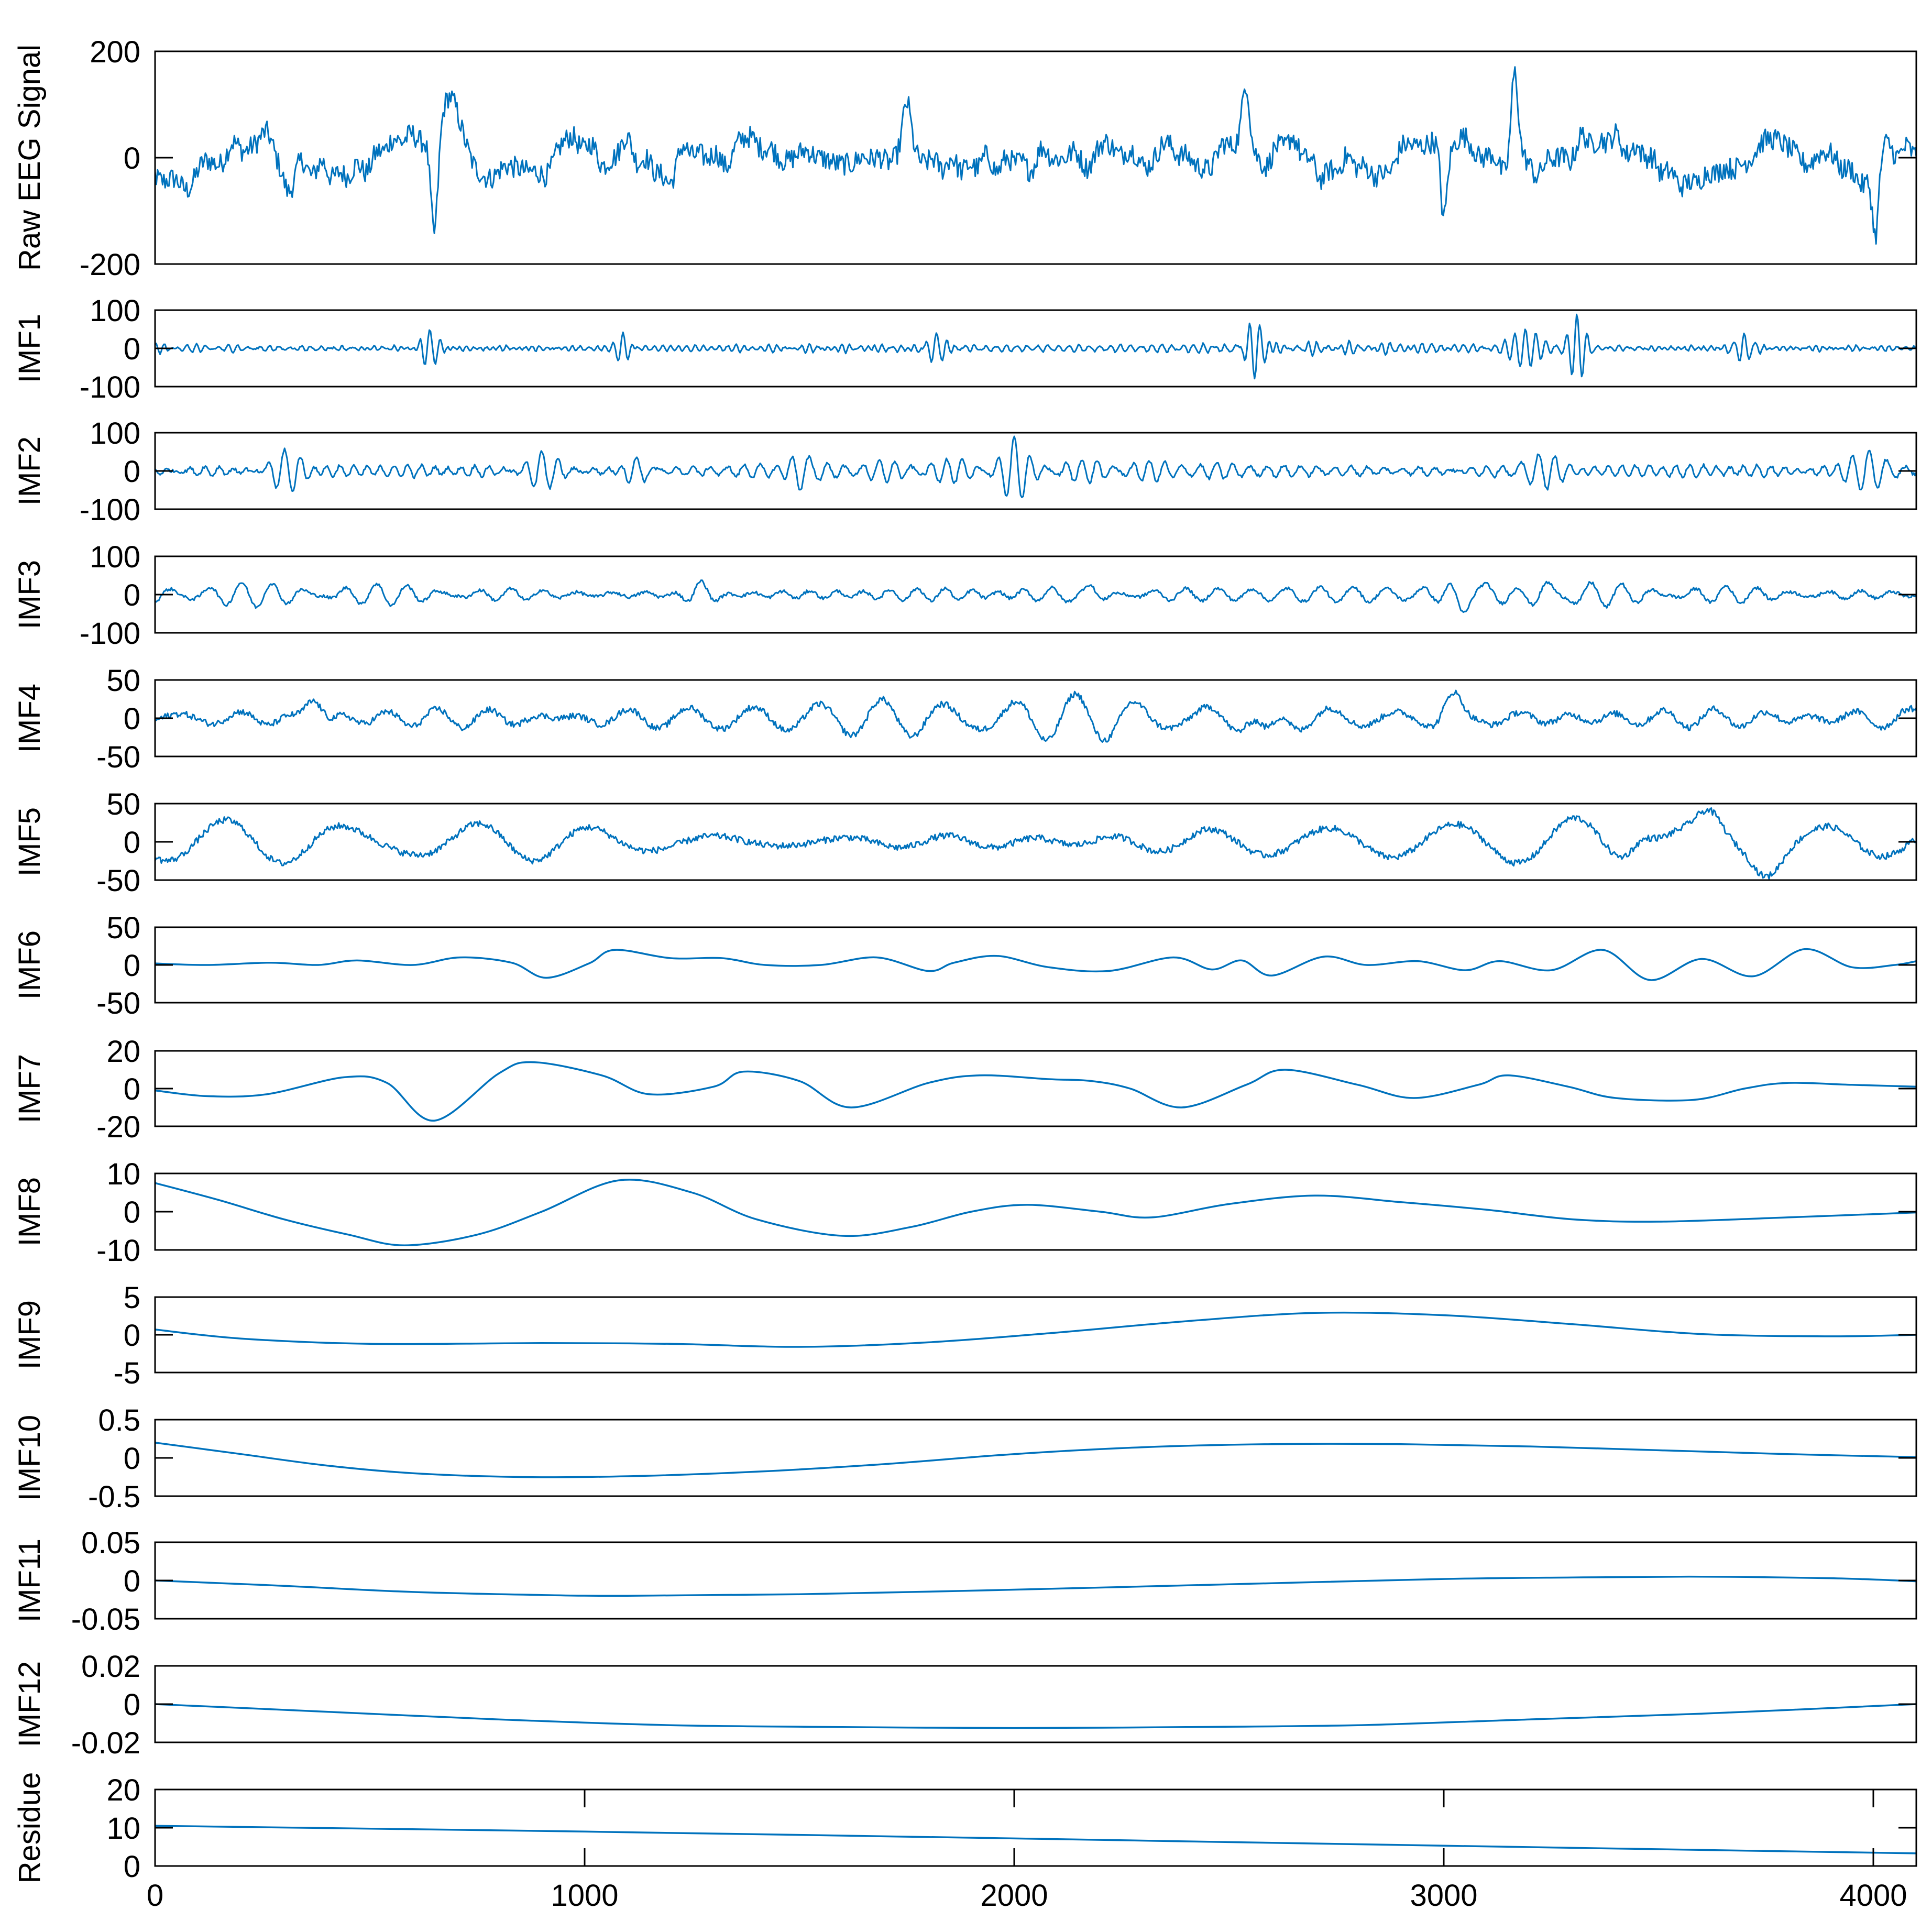 The width and height of the screenshot is (1932, 1932). What do you see at coordinates (30, 965) in the screenshot?
I see `imf6-ylabel: IMF6` at bounding box center [30, 965].